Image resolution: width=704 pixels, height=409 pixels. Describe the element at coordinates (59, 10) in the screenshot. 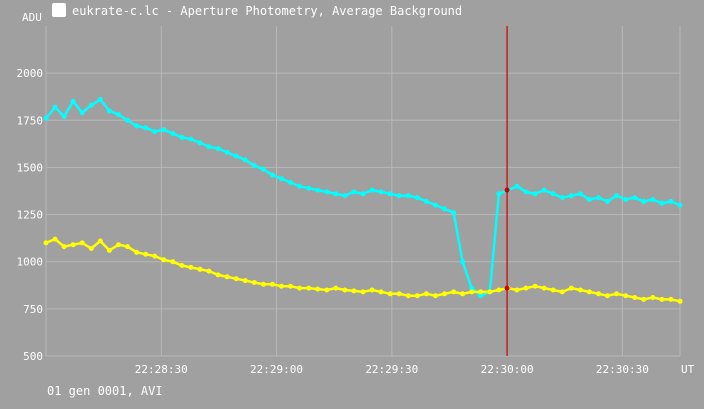

I see `lightcurve-app-icon` at that location.